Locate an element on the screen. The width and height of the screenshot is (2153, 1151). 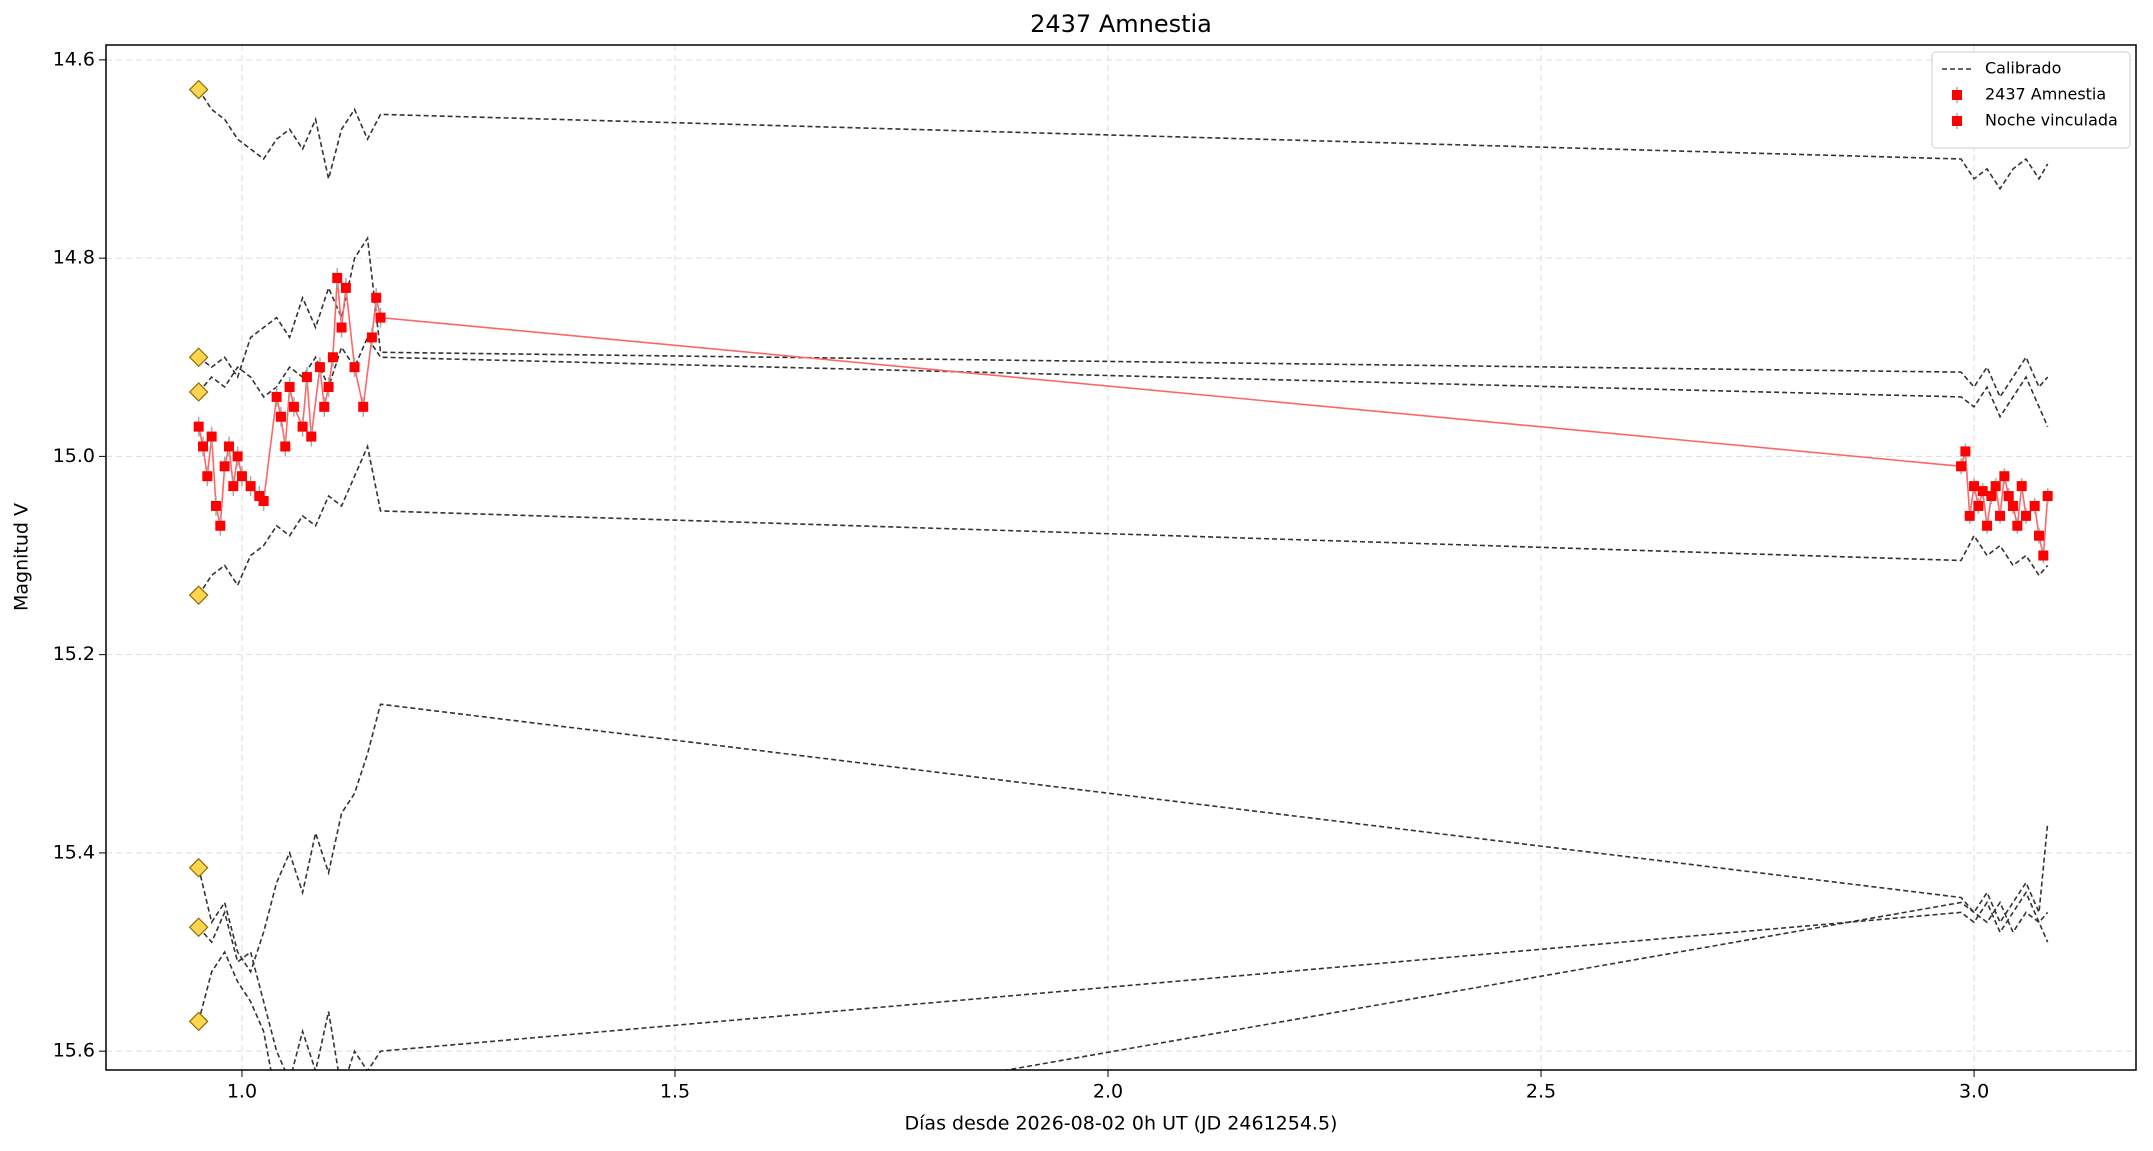
legend-label: Noche vinculada is located at coordinates (2051, 120).